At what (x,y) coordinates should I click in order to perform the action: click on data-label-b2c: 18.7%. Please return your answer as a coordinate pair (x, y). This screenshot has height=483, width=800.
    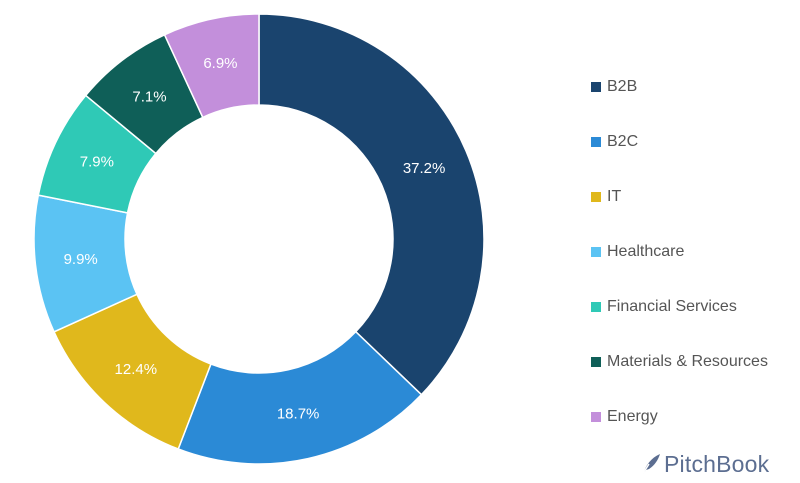
    Looking at the image, I should click on (298, 414).